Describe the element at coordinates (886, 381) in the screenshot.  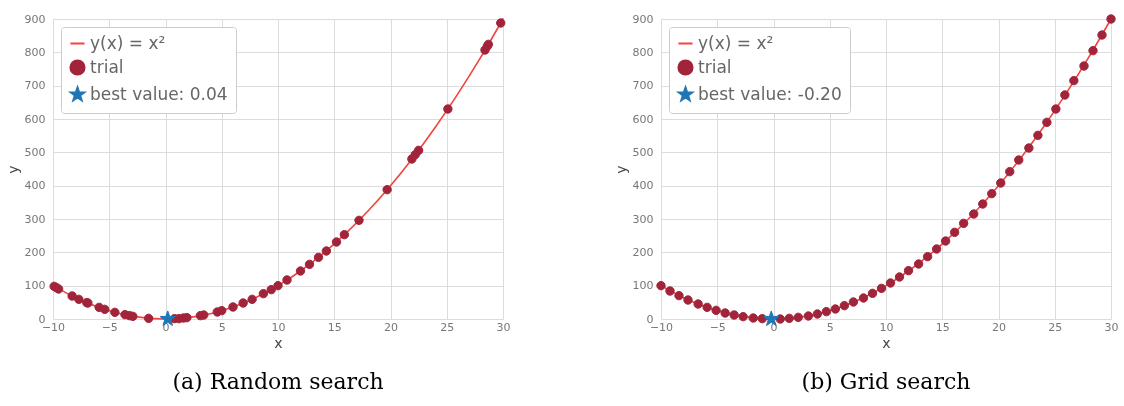
I see `text: (b) Grid search` at that location.